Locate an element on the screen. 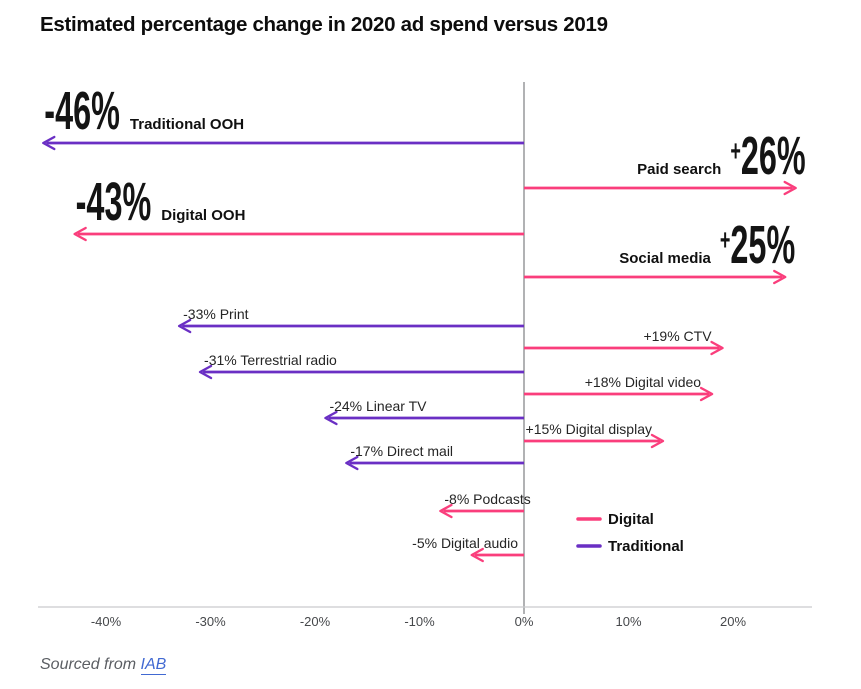  row-value-label: -43% is located at coordinates (114, 202).